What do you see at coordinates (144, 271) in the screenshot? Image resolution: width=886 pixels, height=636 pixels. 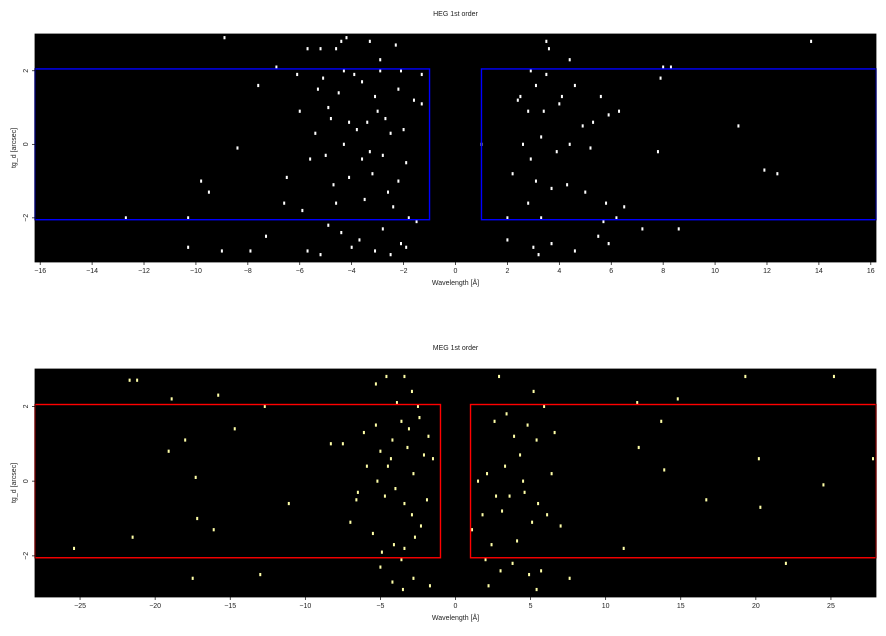 I see `panel-1-x-tick-label: −12` at bounding box center [144, 271].